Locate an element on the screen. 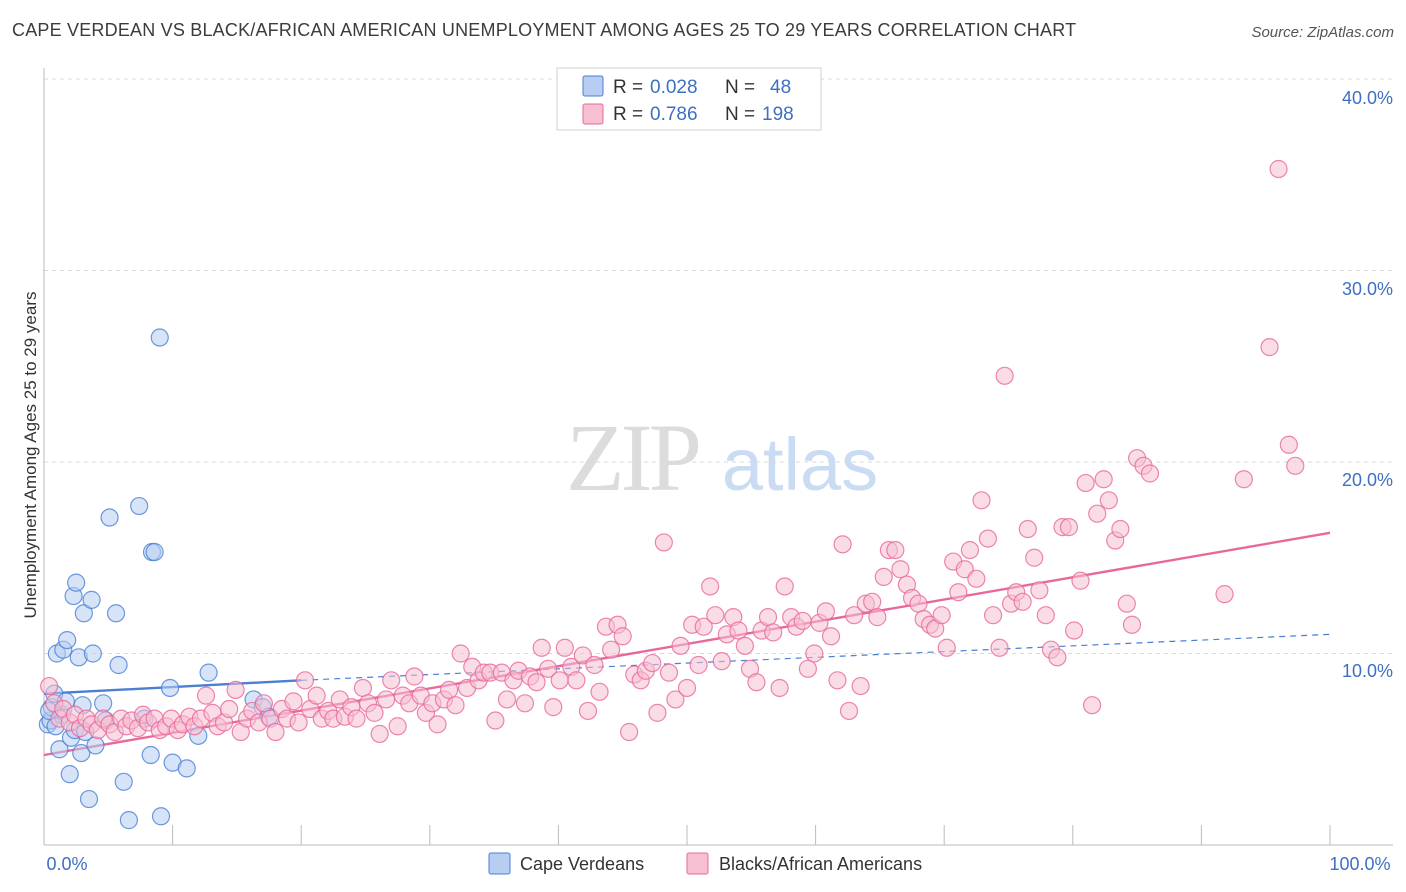 The height and width of the screenshot is (892, 1406). y-tick-label-40: 40.0% is located at coordinates (1367, 98).